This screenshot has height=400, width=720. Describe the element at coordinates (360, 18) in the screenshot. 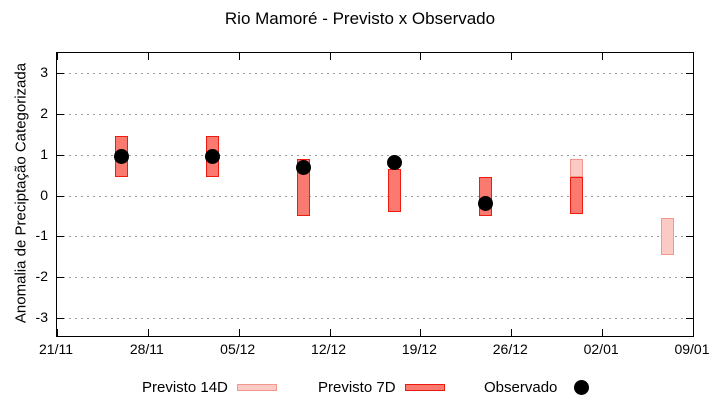

I see `chart-title: Rio Mamoré - Previsto x Observado` at that location.